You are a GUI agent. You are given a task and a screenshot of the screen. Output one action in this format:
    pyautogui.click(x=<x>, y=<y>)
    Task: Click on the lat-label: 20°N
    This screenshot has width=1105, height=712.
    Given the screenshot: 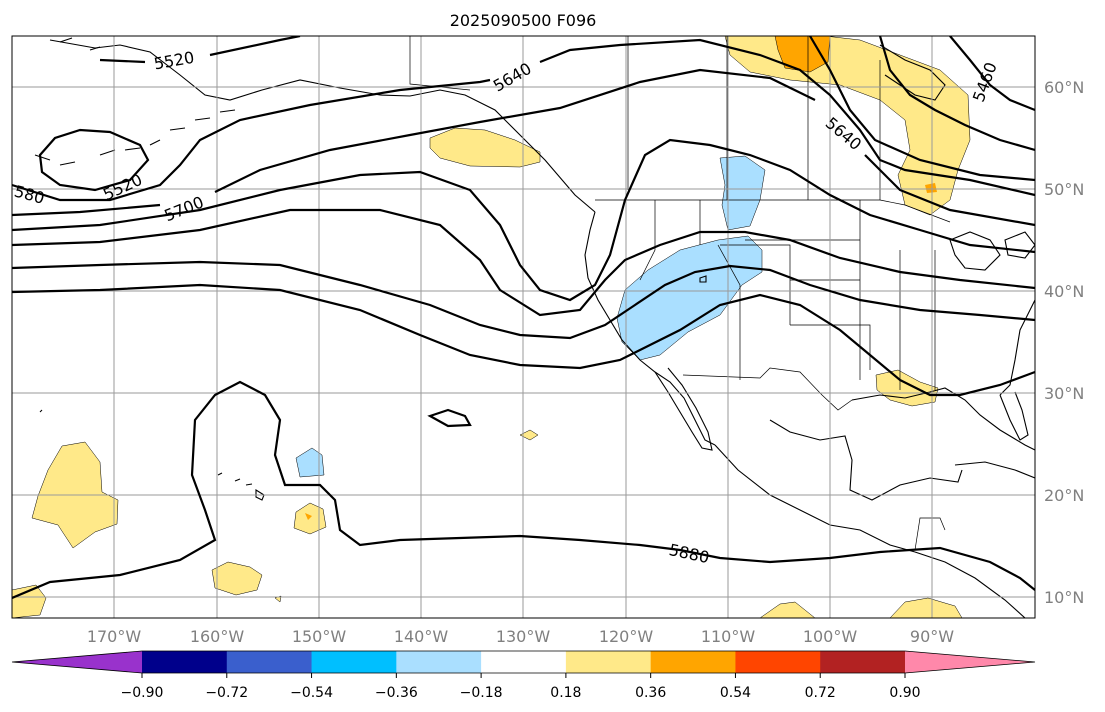 What is the action you would take?
    pyautogui.click(x=1064, y=495)
    